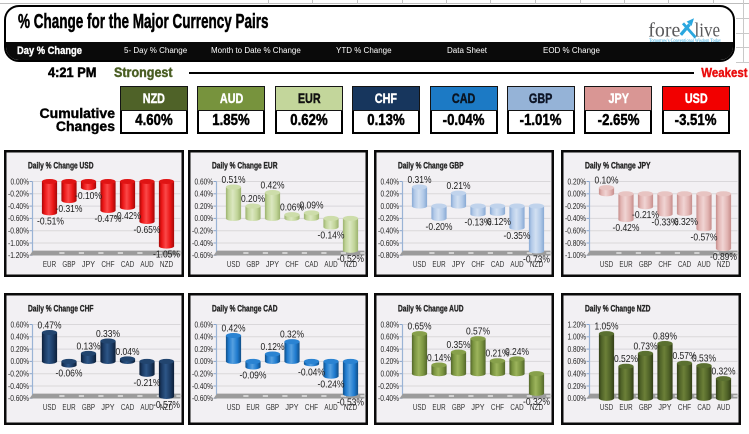 The image size is (749, 434). What do you see at coordinates (536, 402) in the screenshot?
I see `svg-text: -0.32%` at bounding box center [536, 402].